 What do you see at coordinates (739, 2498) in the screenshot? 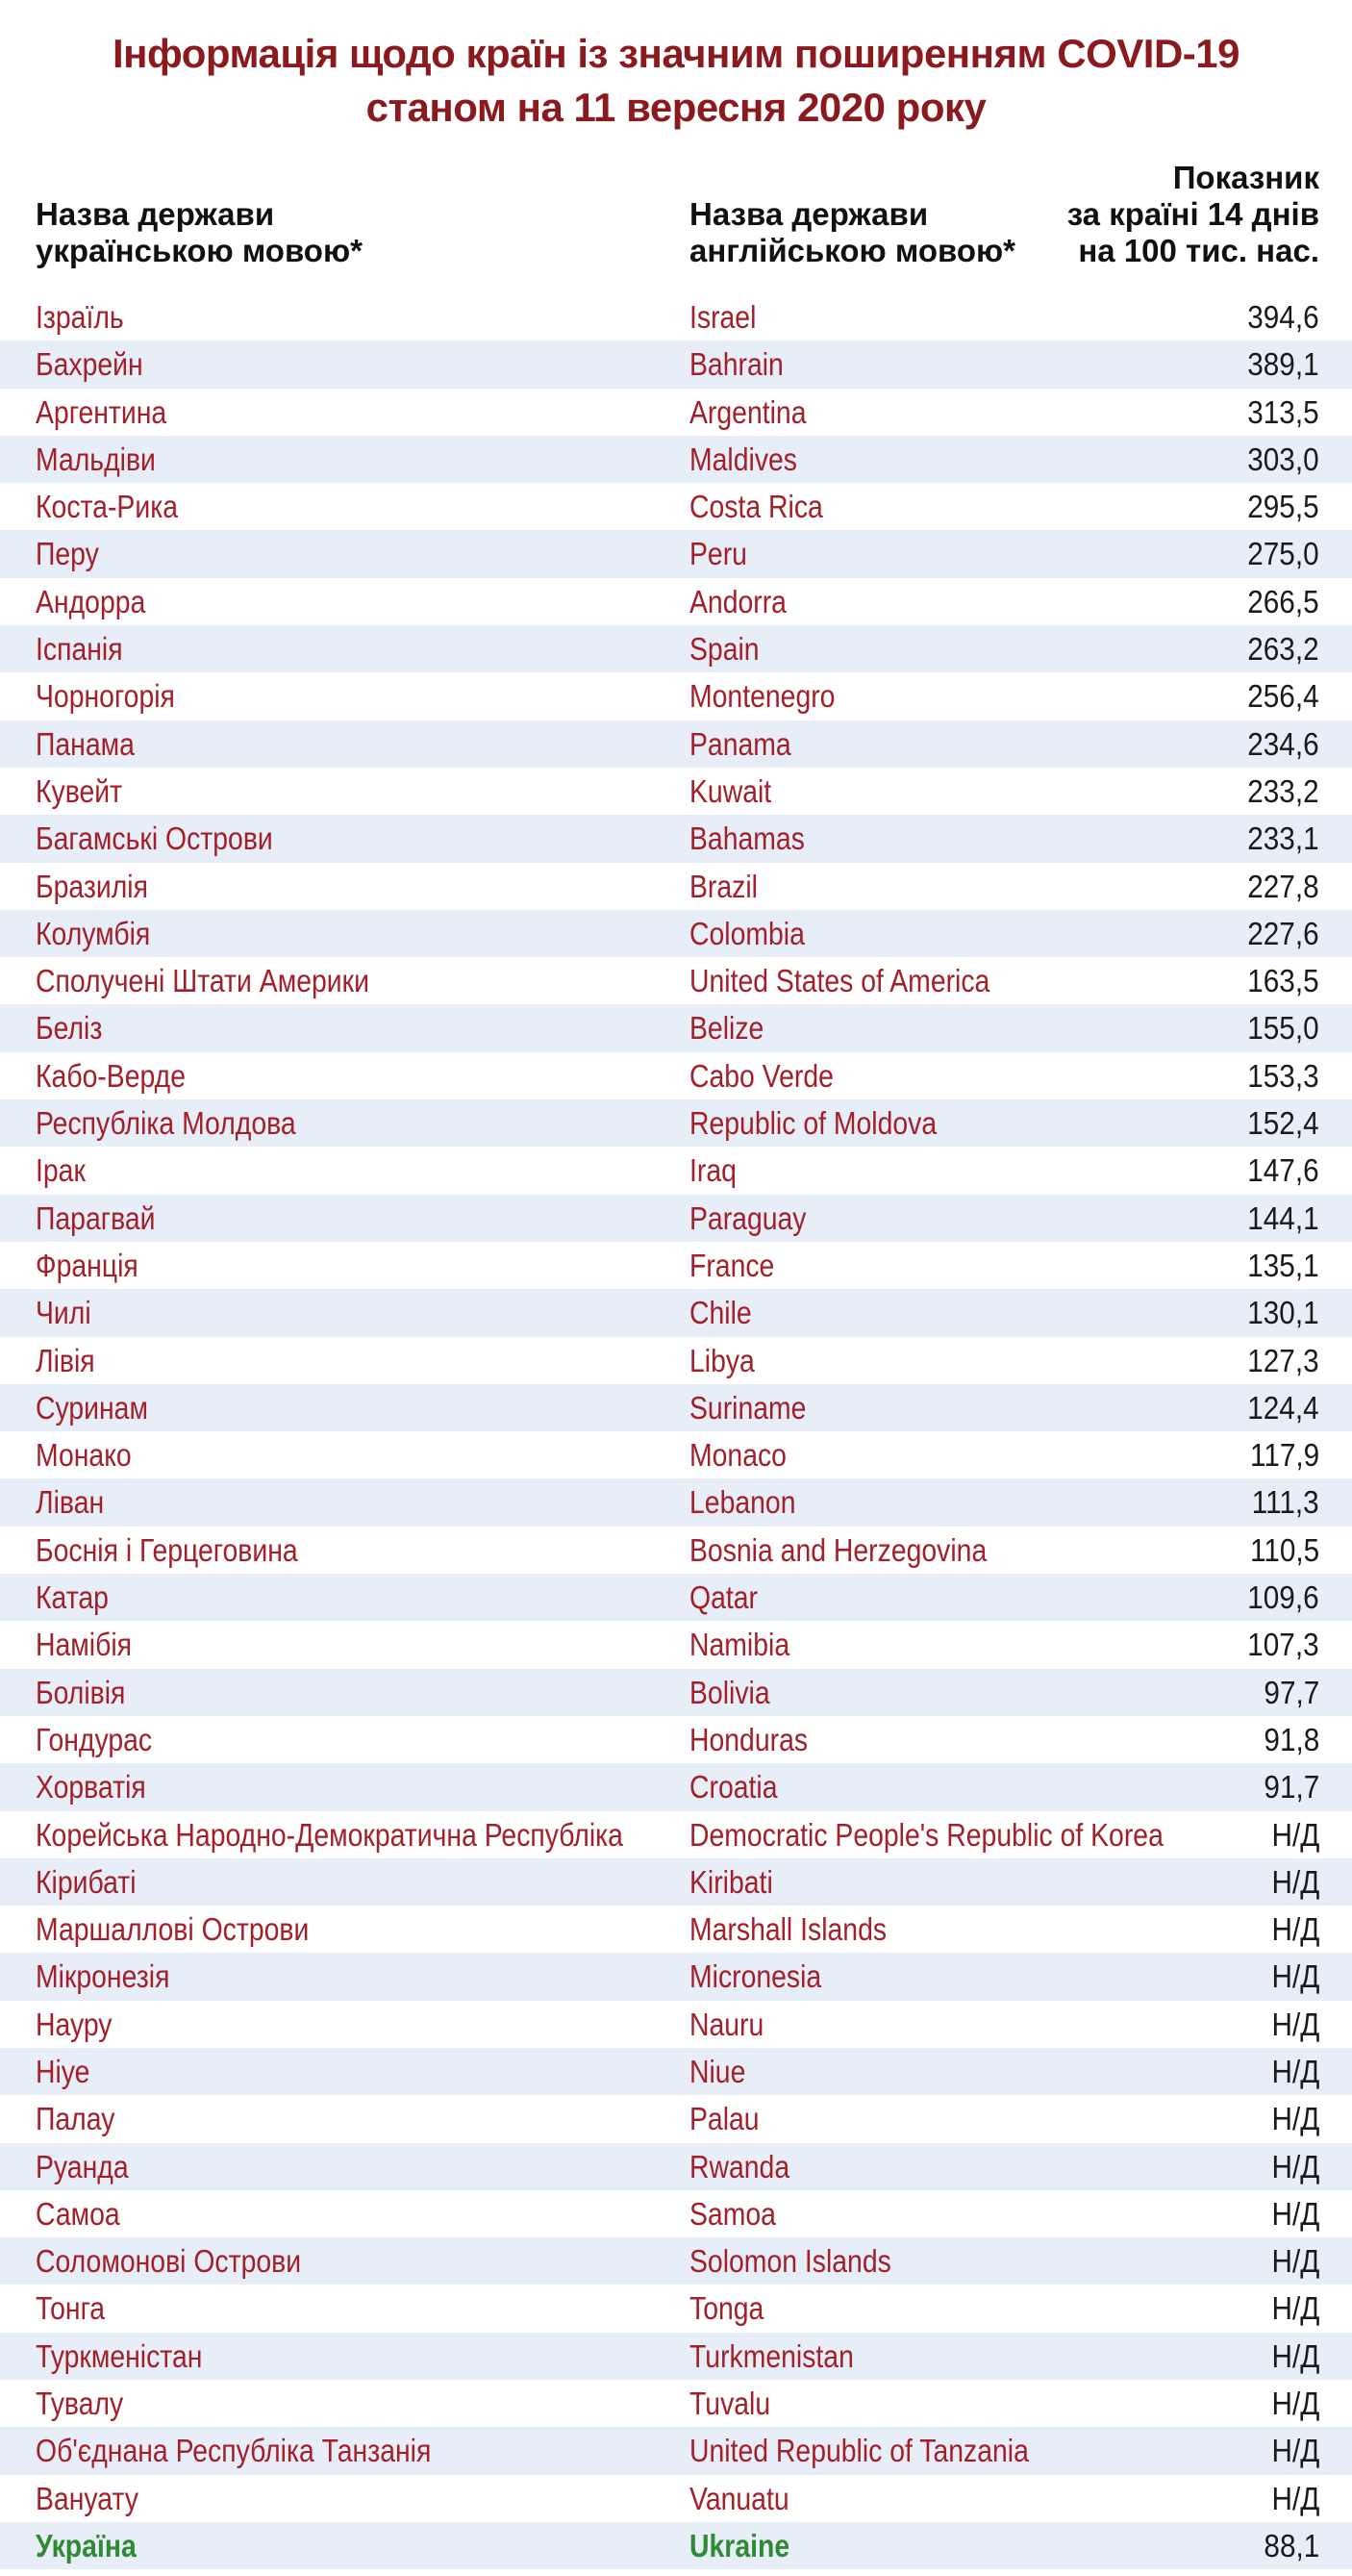
I see `country-name-english: Vanuatu` at bounding box center [739, 2498].